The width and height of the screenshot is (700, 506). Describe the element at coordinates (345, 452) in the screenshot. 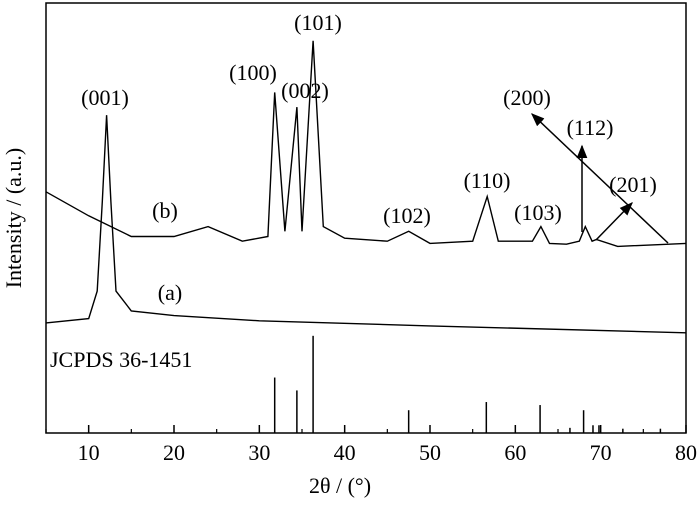

I see `x-tick-label: 40` at that location.